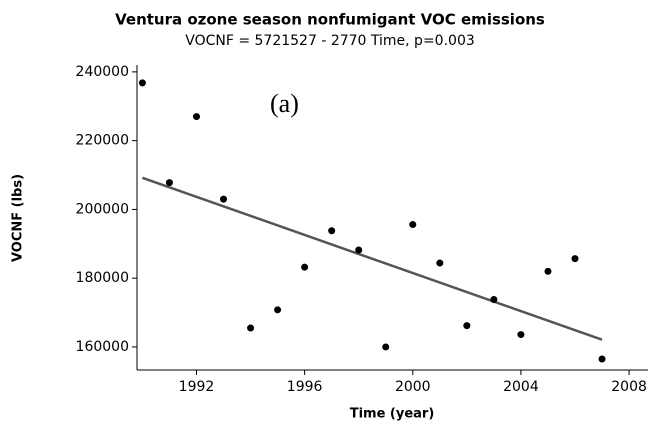 This screenshot has height=427, width=658. What do you see at coordinates (305, 387) in the screenshot?
I see `x-tick-label: 1996` at bounding box center [305, 387].